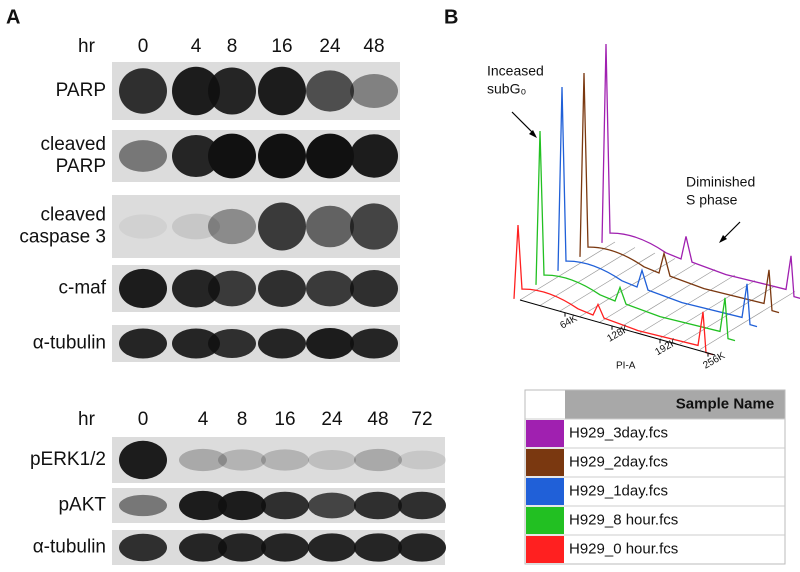 This screenshot has height=572, width=800. What do you see at coordinates (712, 200) in the screenshot?
I see `annotation: S phase` at bounding box center [712, 200].